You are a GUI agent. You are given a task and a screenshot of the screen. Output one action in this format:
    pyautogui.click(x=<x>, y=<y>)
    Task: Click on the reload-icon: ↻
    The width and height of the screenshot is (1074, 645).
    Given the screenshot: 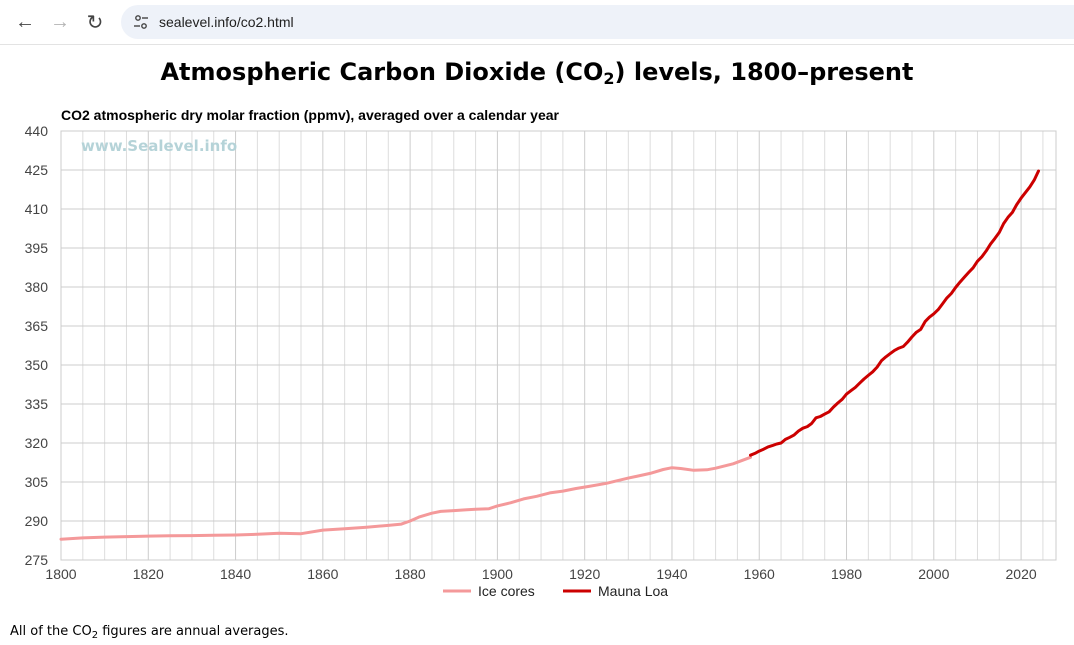 What is the action you would take?
    pyautogui.click(x=95, y=22)
    